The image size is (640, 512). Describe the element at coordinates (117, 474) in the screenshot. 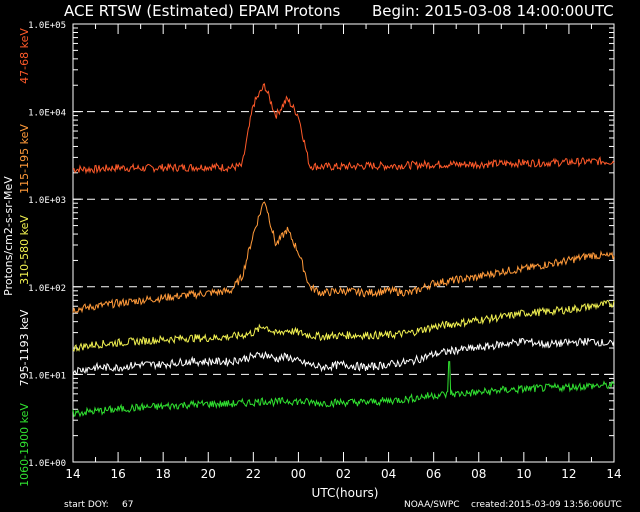

I see `x-tick-label: 16` at that location.